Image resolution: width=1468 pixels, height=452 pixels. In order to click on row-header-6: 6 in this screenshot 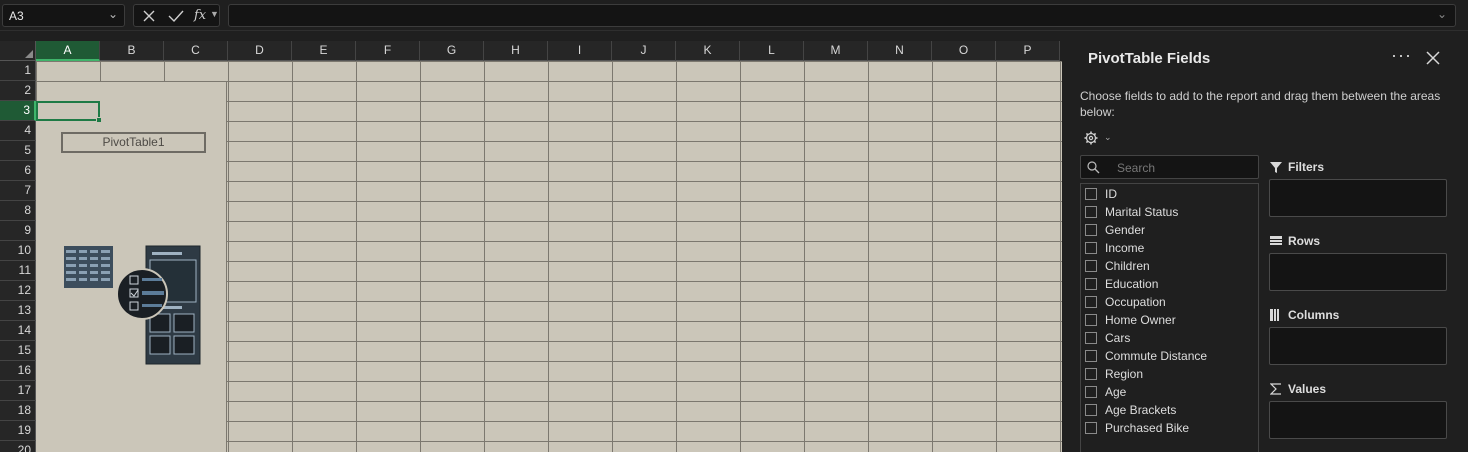, I will do `click(18, 171)`.